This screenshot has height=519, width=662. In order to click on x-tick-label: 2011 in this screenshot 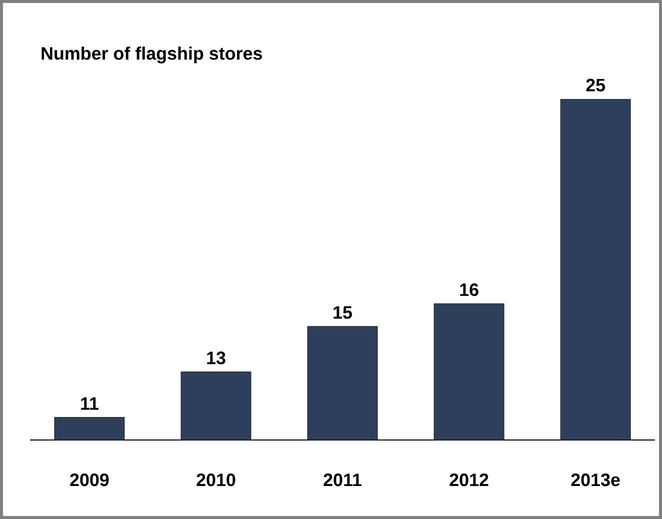, I will do `click(343, 480)`.